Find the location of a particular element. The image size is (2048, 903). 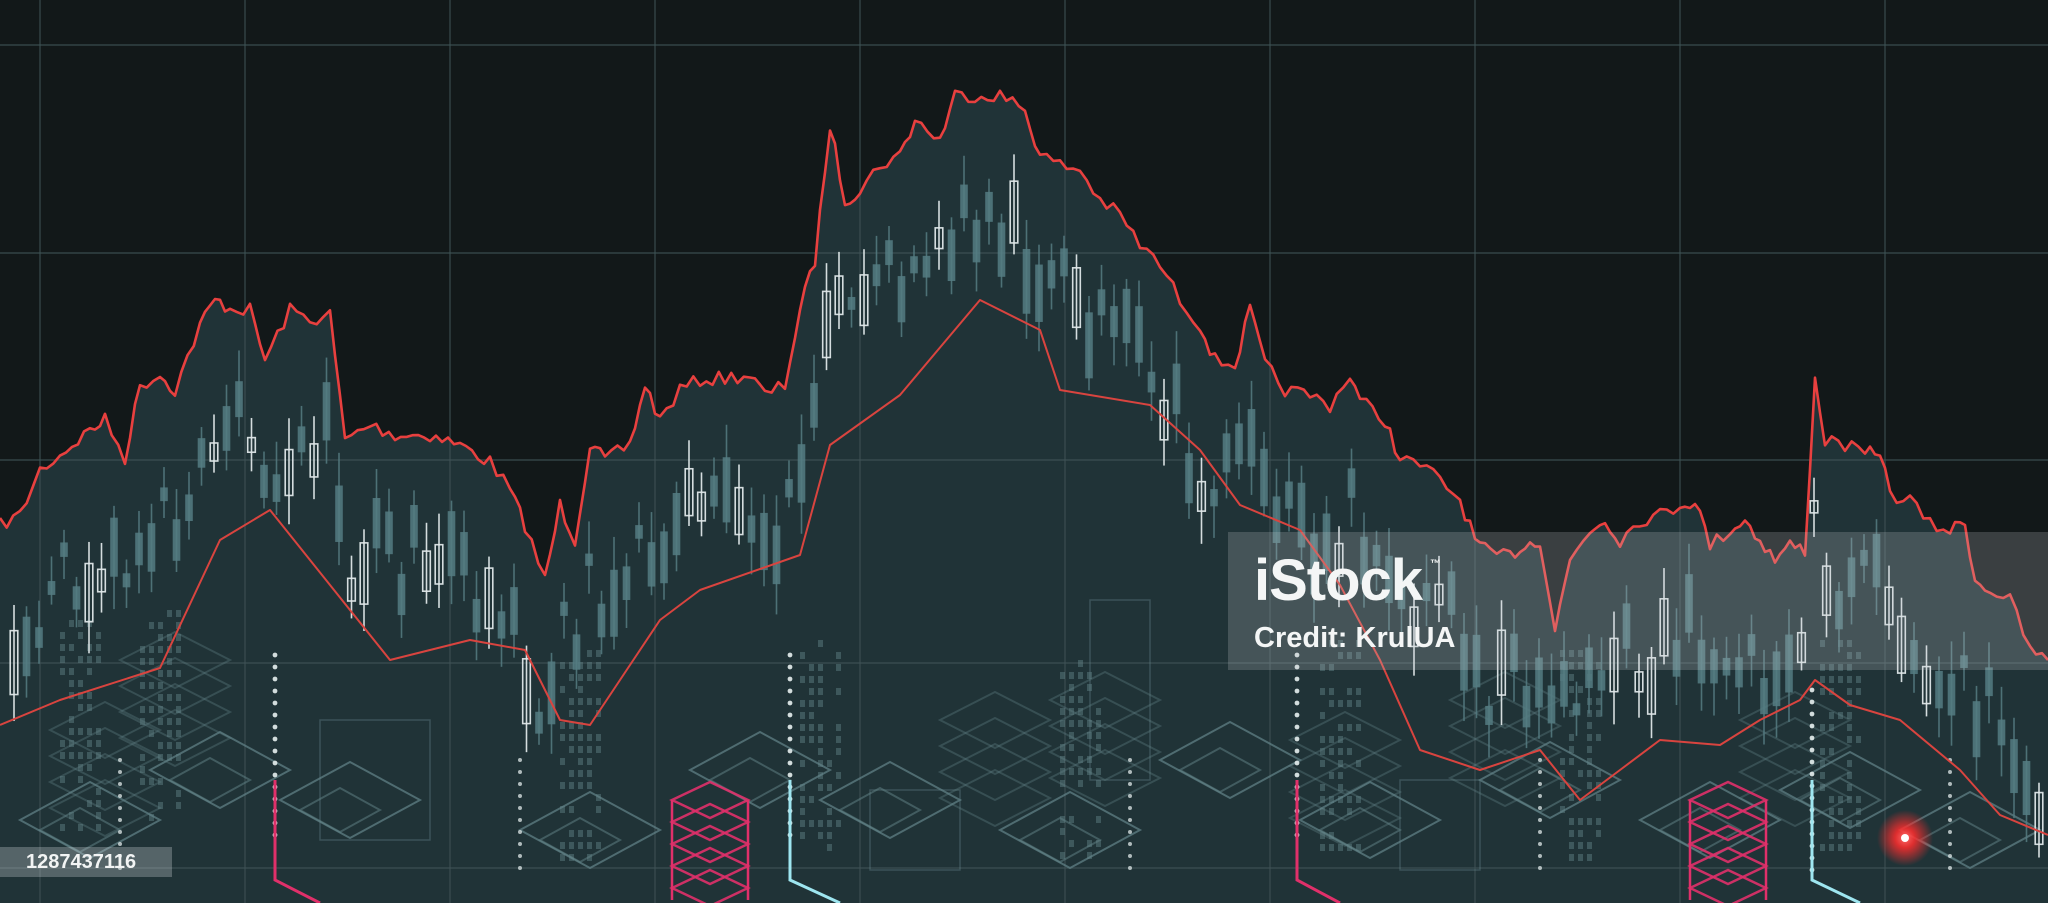

glow-dot-core is located at coordinates (1905, 838).